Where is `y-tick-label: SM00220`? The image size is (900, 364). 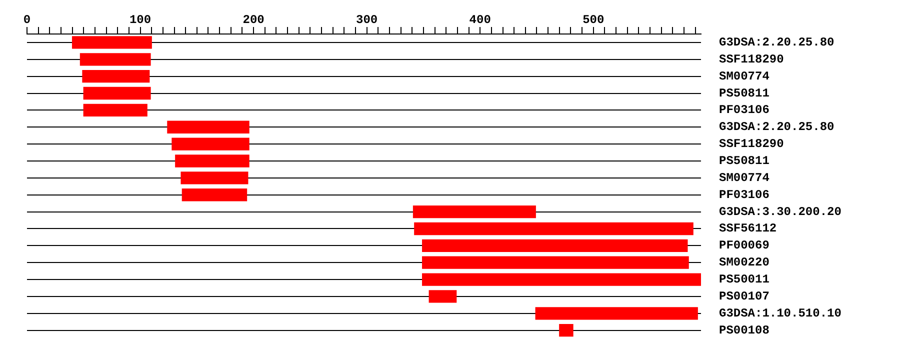 y-tick-label: SM00220 is located at coordinates (744, 263).